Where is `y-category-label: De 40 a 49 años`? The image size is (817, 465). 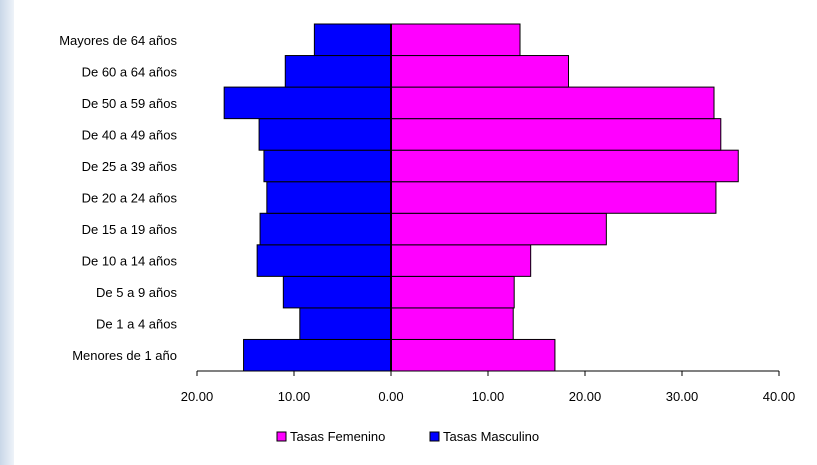 y-category-label: De 40 a 49 años is located at coordinates (130, 134).